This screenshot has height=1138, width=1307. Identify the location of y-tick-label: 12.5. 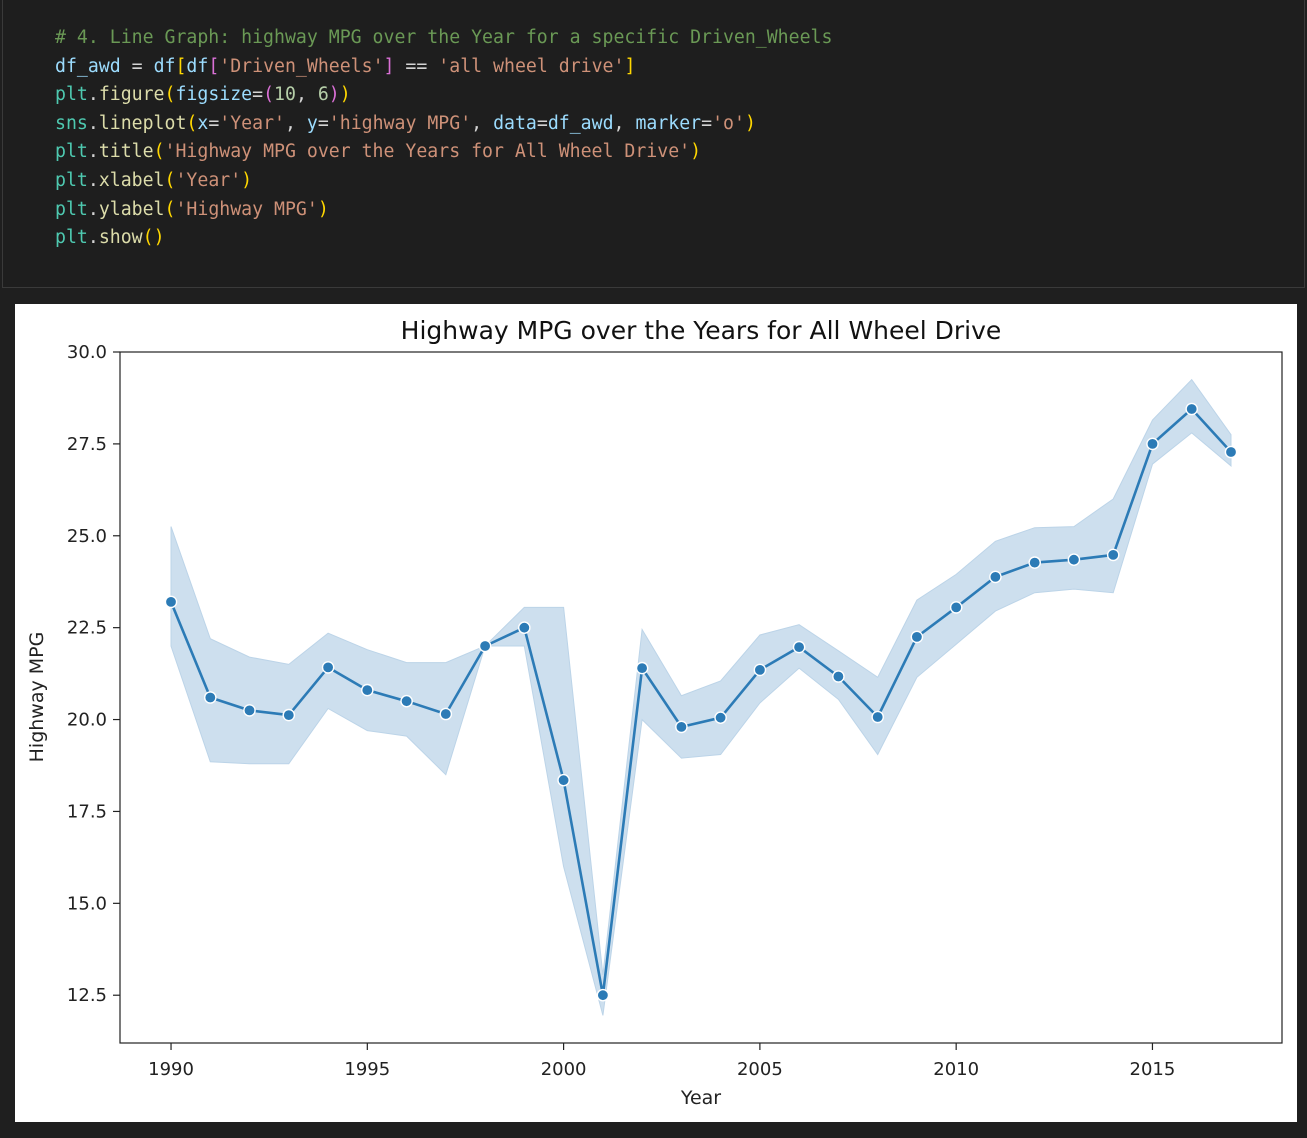
(87, 995).